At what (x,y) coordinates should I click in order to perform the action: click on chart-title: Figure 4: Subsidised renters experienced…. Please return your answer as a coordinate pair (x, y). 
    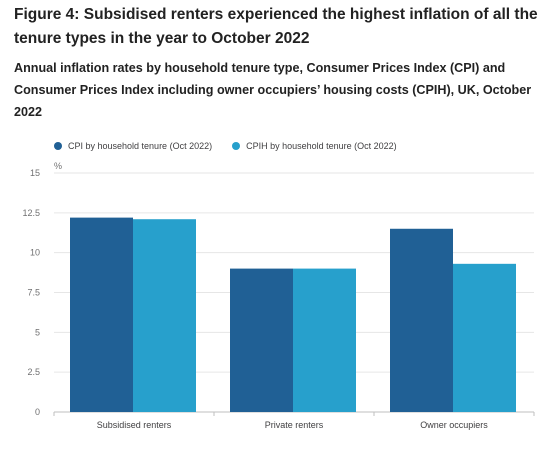
    Looking at the image, I should click on (276, 26).